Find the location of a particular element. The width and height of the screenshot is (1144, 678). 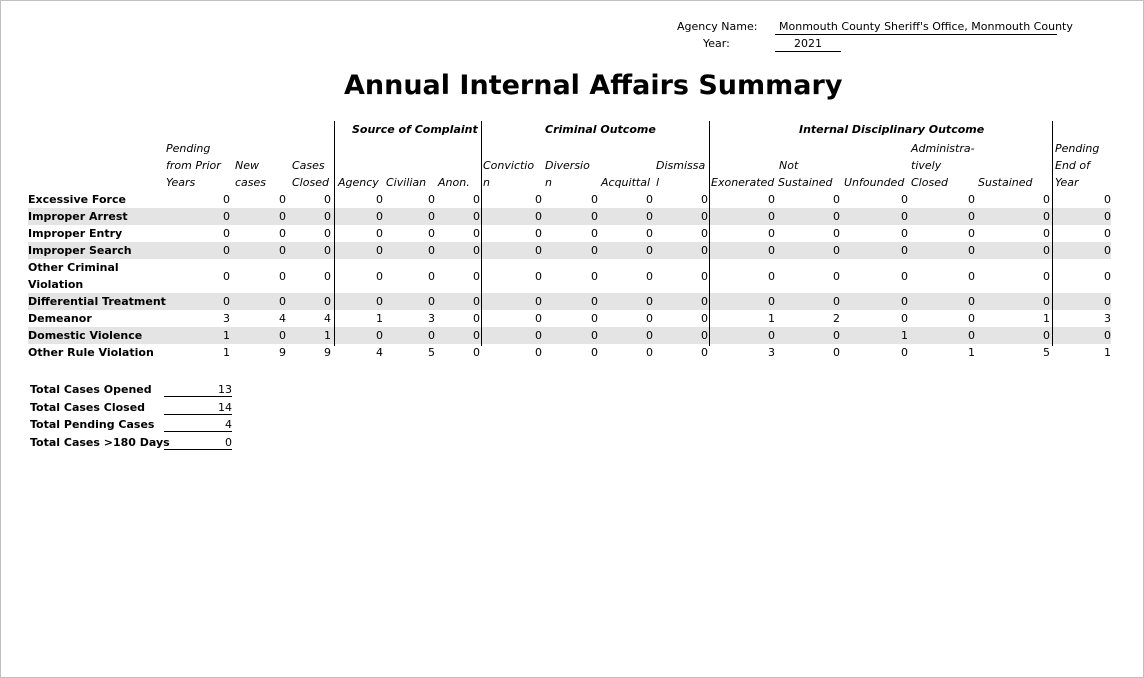

group-criminal-outcome: Criminal Outcome is located at coordinates (600, 129).